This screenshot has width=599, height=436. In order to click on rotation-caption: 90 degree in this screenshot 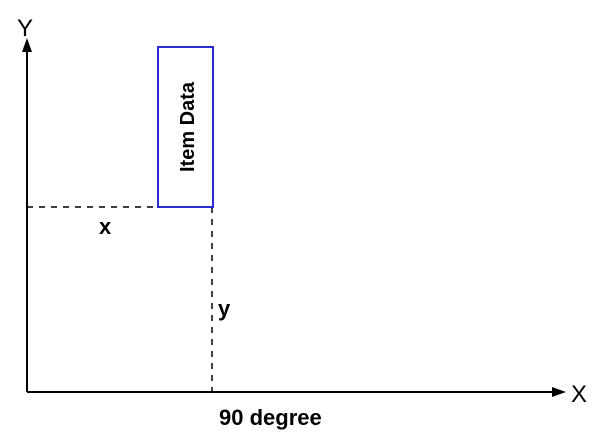, I will do `click(270, 417)`.